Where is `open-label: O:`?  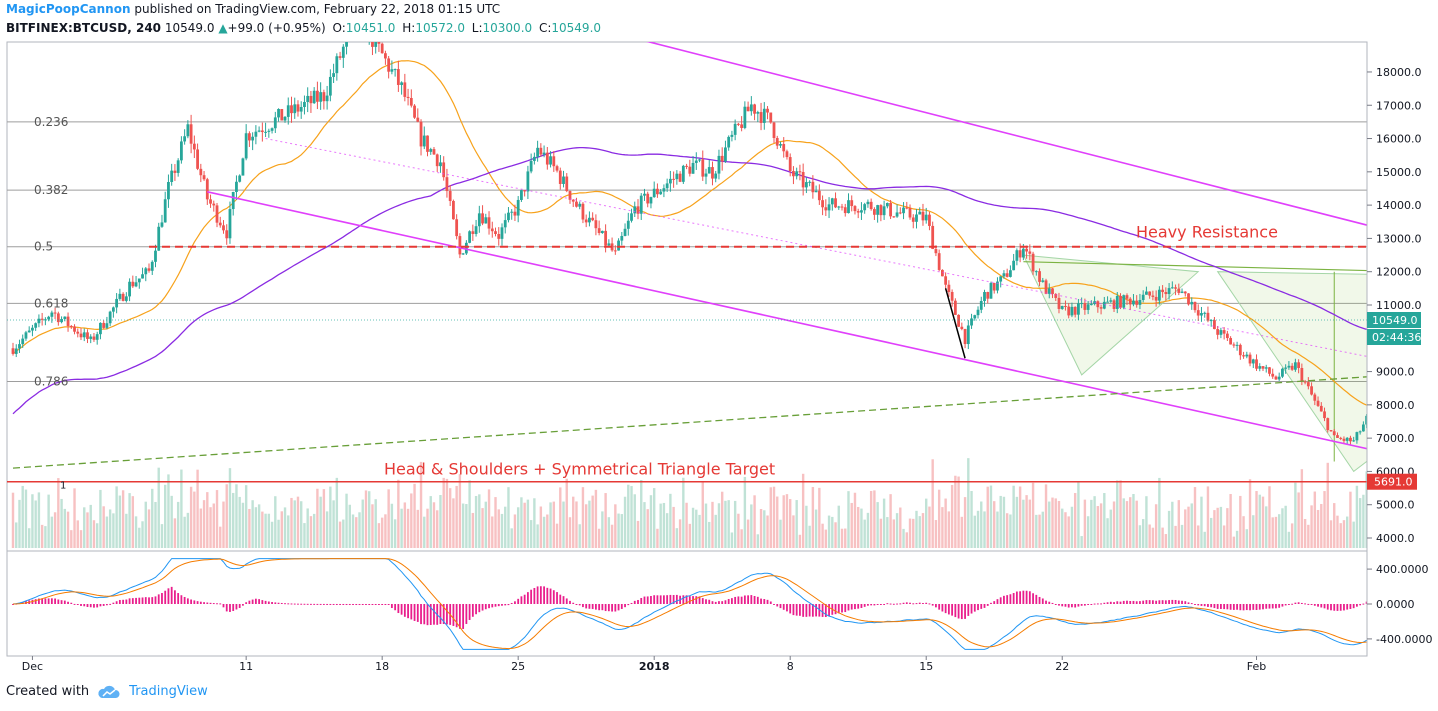
open-label: O: is located at coordinates (339, 28).